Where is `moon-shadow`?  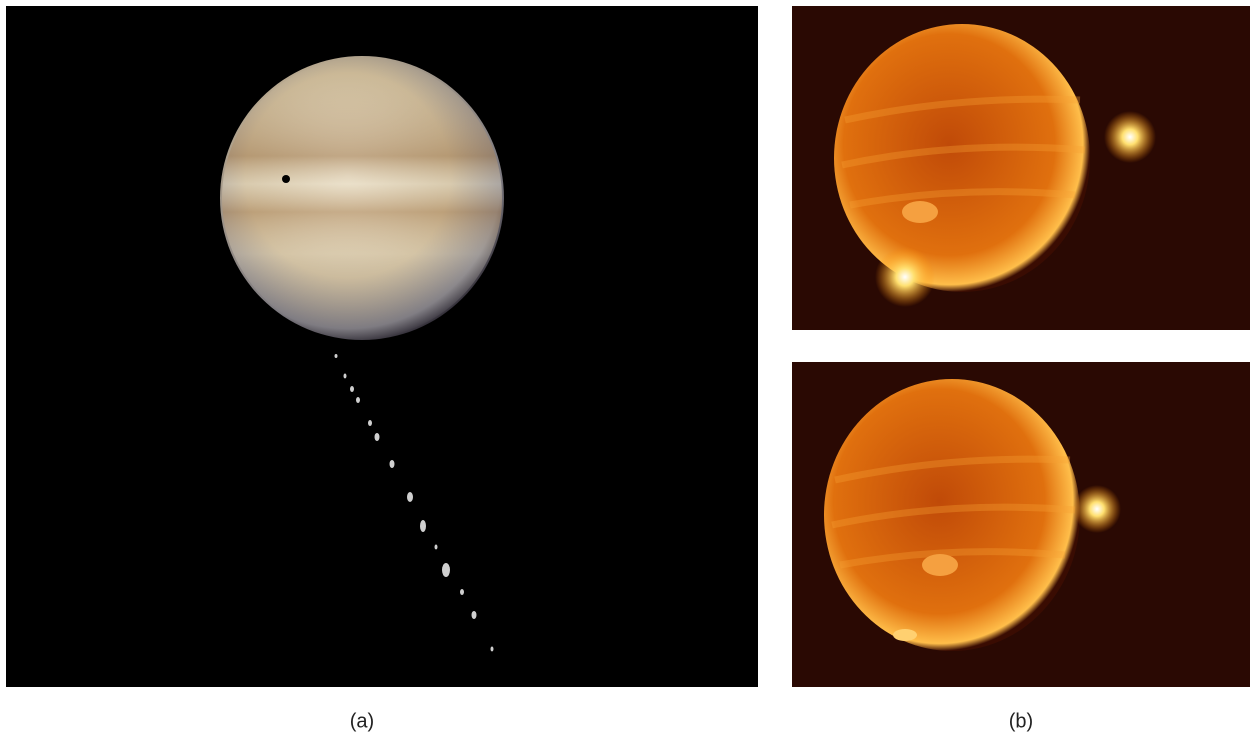
moon-shadow is located at coordinates (286, 179).